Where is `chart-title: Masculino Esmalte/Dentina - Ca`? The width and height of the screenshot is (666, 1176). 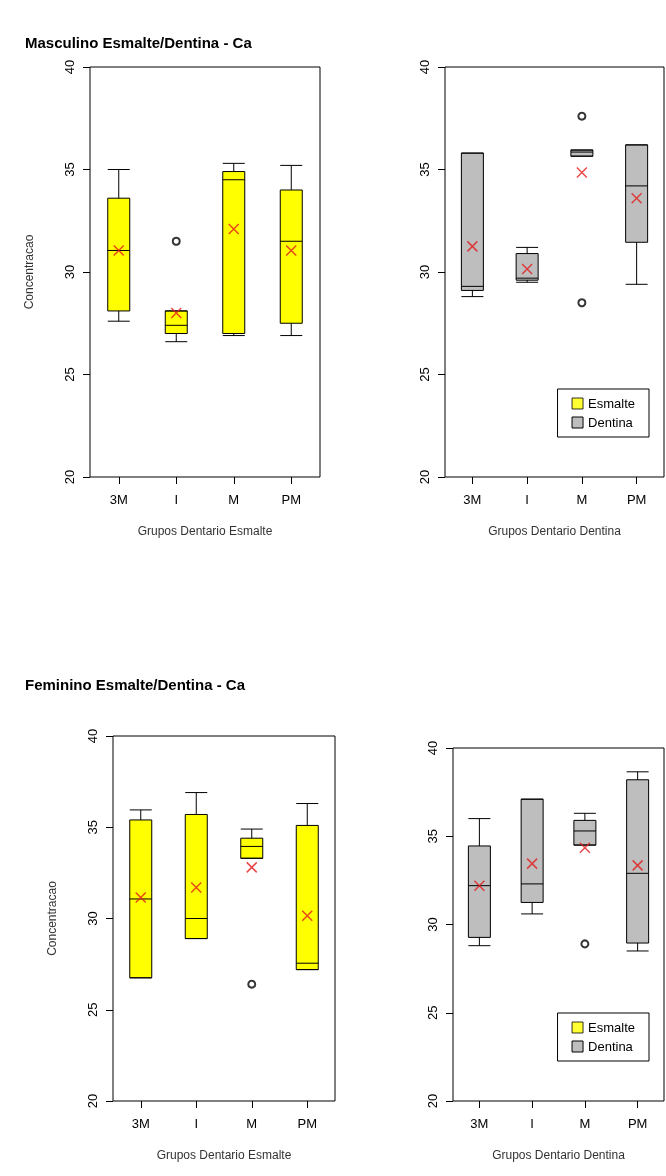
chart-title: Masculino Esmalte/Dentina - Ca is located at coordinates (139, 42).